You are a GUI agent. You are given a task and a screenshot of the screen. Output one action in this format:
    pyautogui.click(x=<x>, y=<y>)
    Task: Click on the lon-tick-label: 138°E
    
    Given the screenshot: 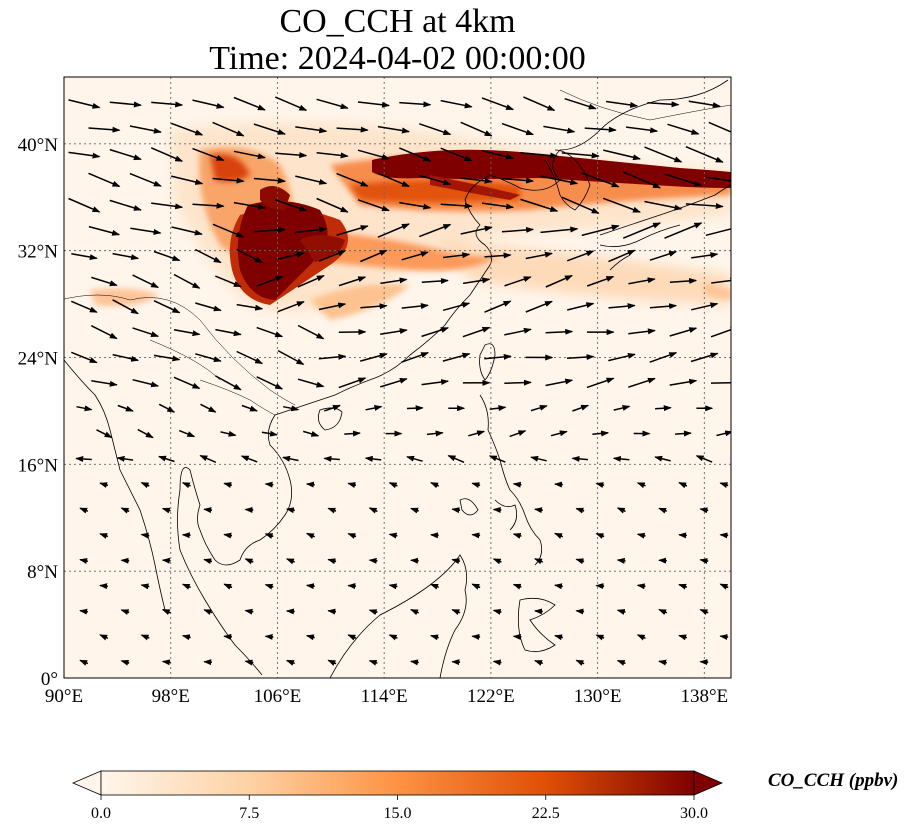 What is the action you would take?
    pyautogui.click(x=704, y=696)
    